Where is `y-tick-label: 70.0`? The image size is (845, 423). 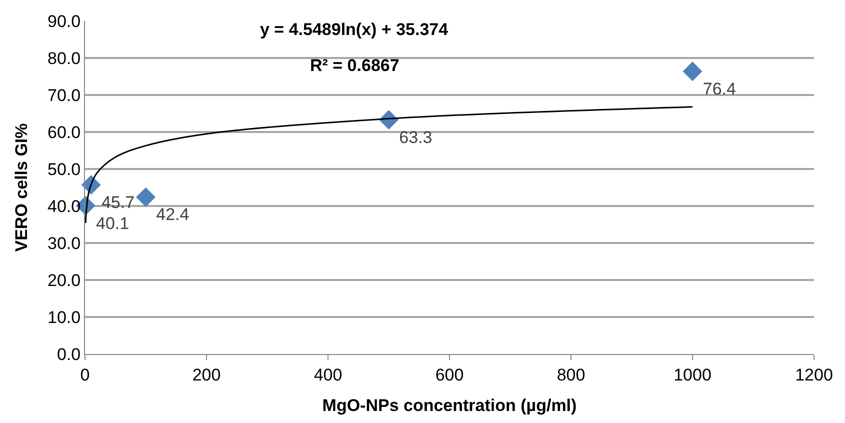 y-tick-label: 70.0 is located at coordinates (64, 95).